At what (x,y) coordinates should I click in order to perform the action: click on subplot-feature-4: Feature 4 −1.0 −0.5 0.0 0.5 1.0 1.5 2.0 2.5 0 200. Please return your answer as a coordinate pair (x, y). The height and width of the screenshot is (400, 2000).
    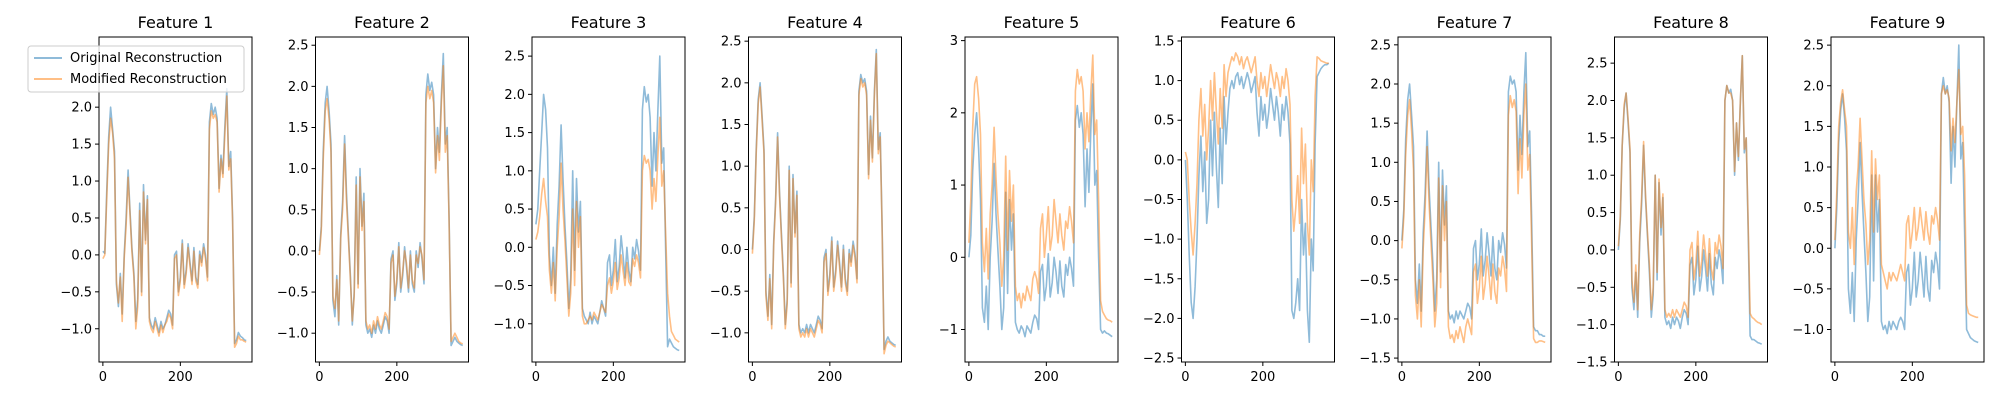
    Looking at the image, I should click on (806, 199).